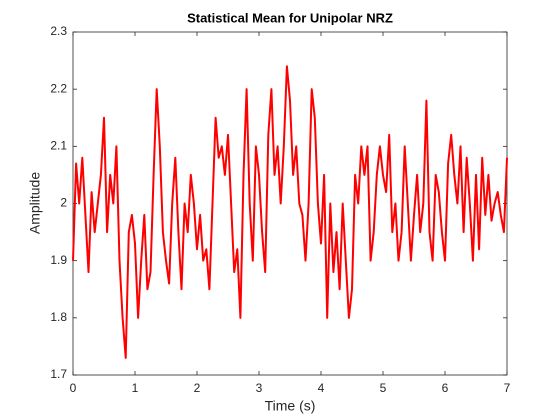 This screenshot has width=560, height=420. I want to click on y-axis-label: Amplitude, so click(35, 203).